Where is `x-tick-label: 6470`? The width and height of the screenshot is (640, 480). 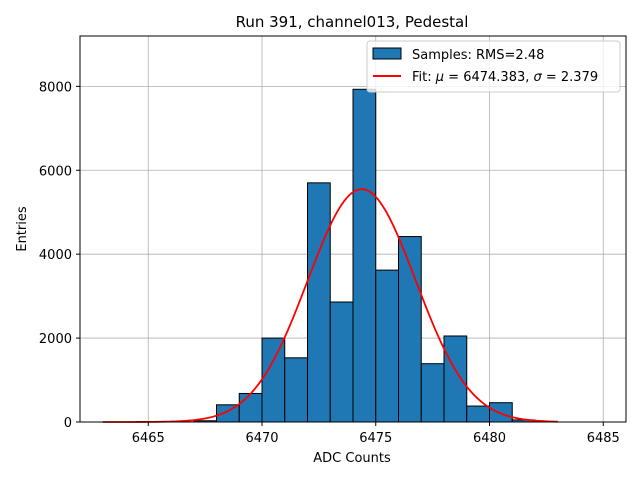
x-tick-label: 6470 is located at coordinates (261, 438).